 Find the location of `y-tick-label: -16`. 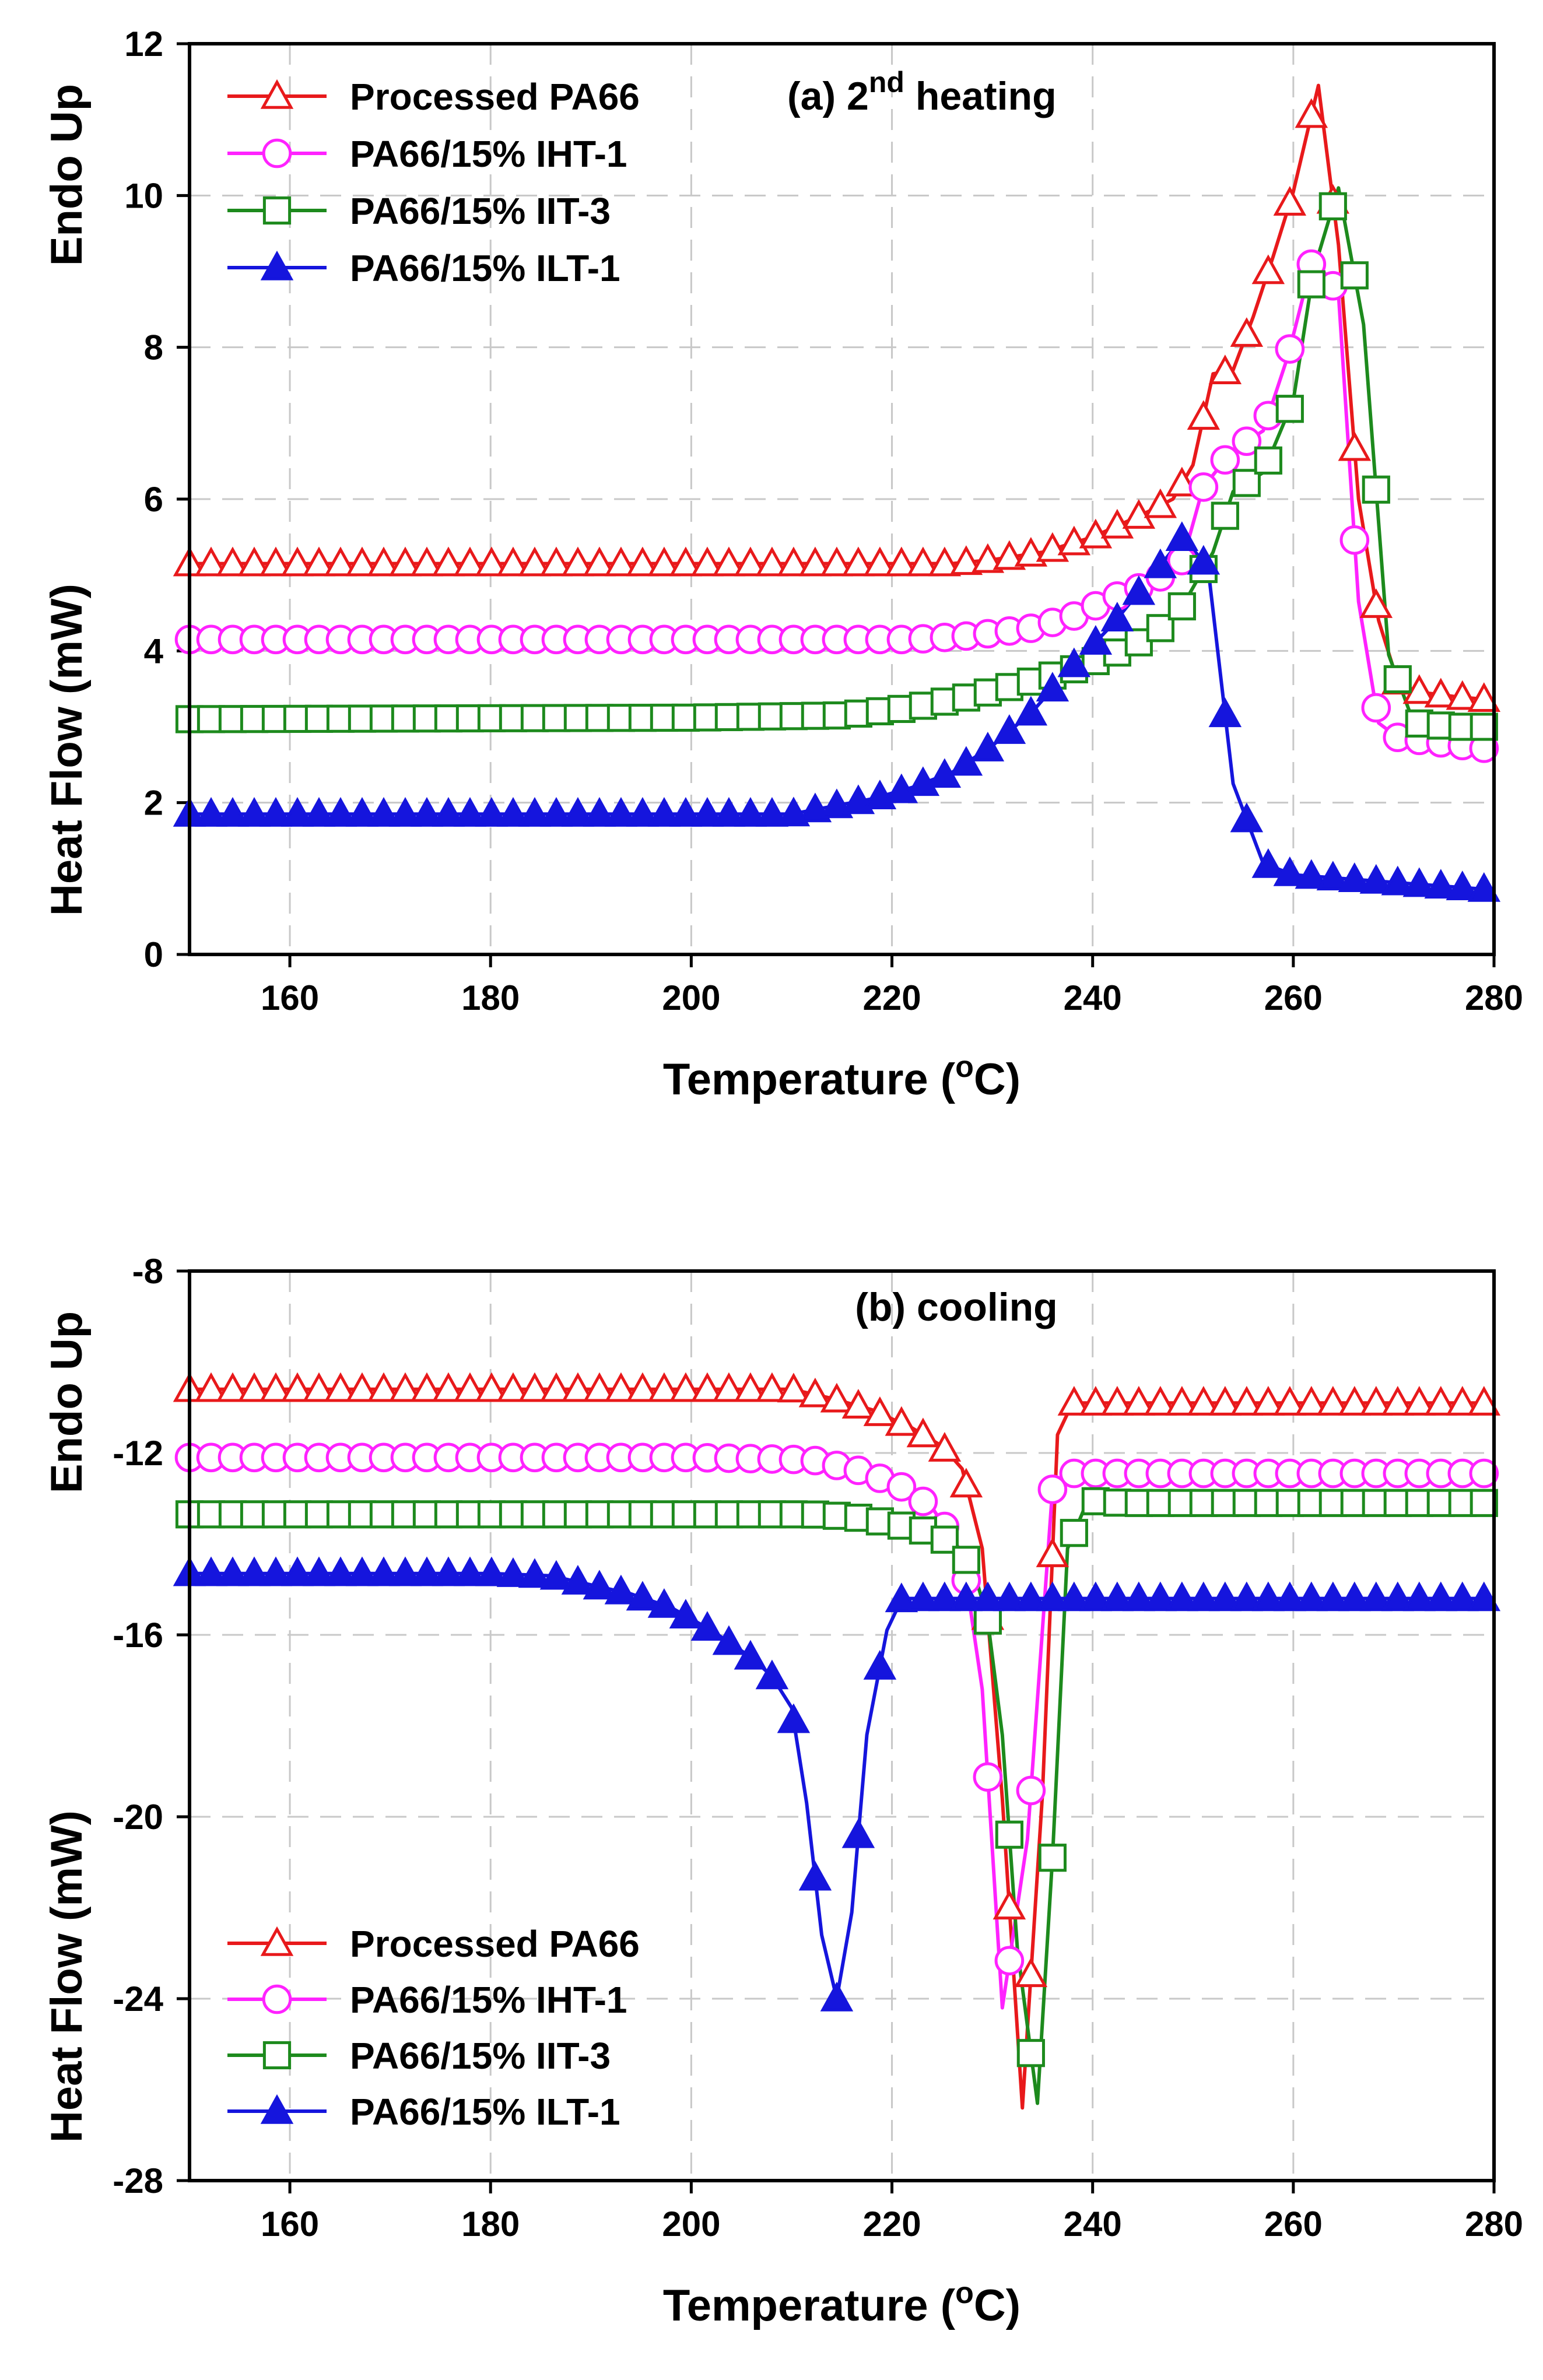

y-tick-label: -16 is located at coordinates (138, 1635).